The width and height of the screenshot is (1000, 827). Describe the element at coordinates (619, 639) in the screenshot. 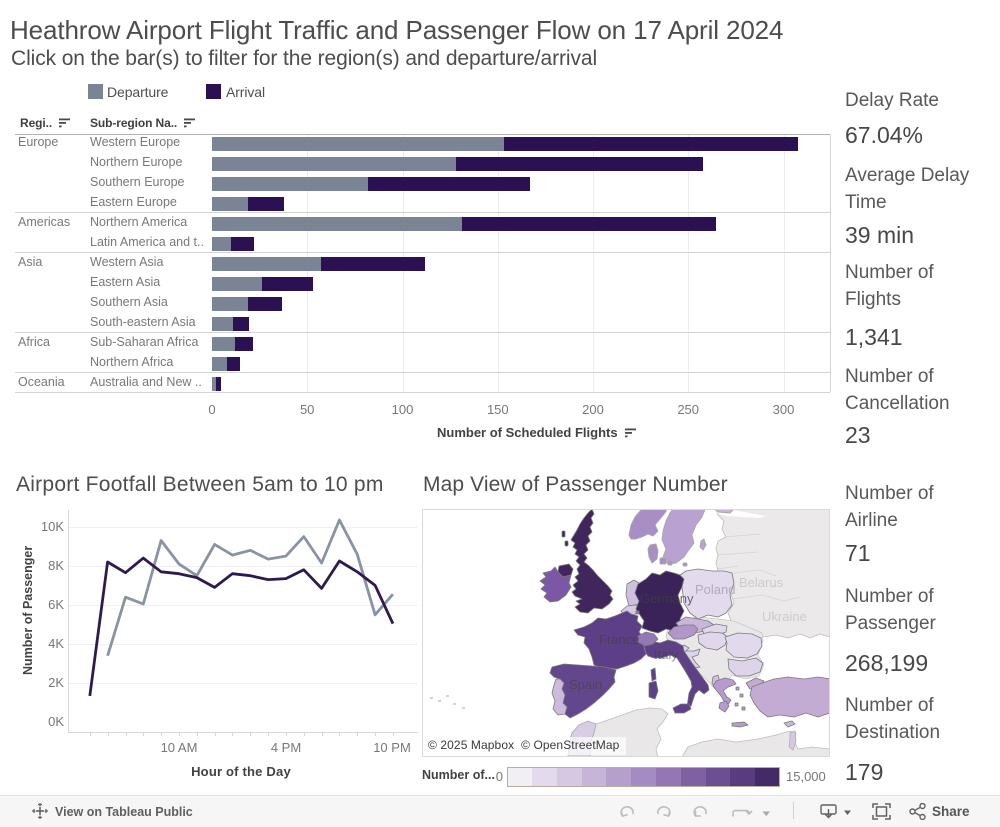

I see `svg-text: France` at that location.